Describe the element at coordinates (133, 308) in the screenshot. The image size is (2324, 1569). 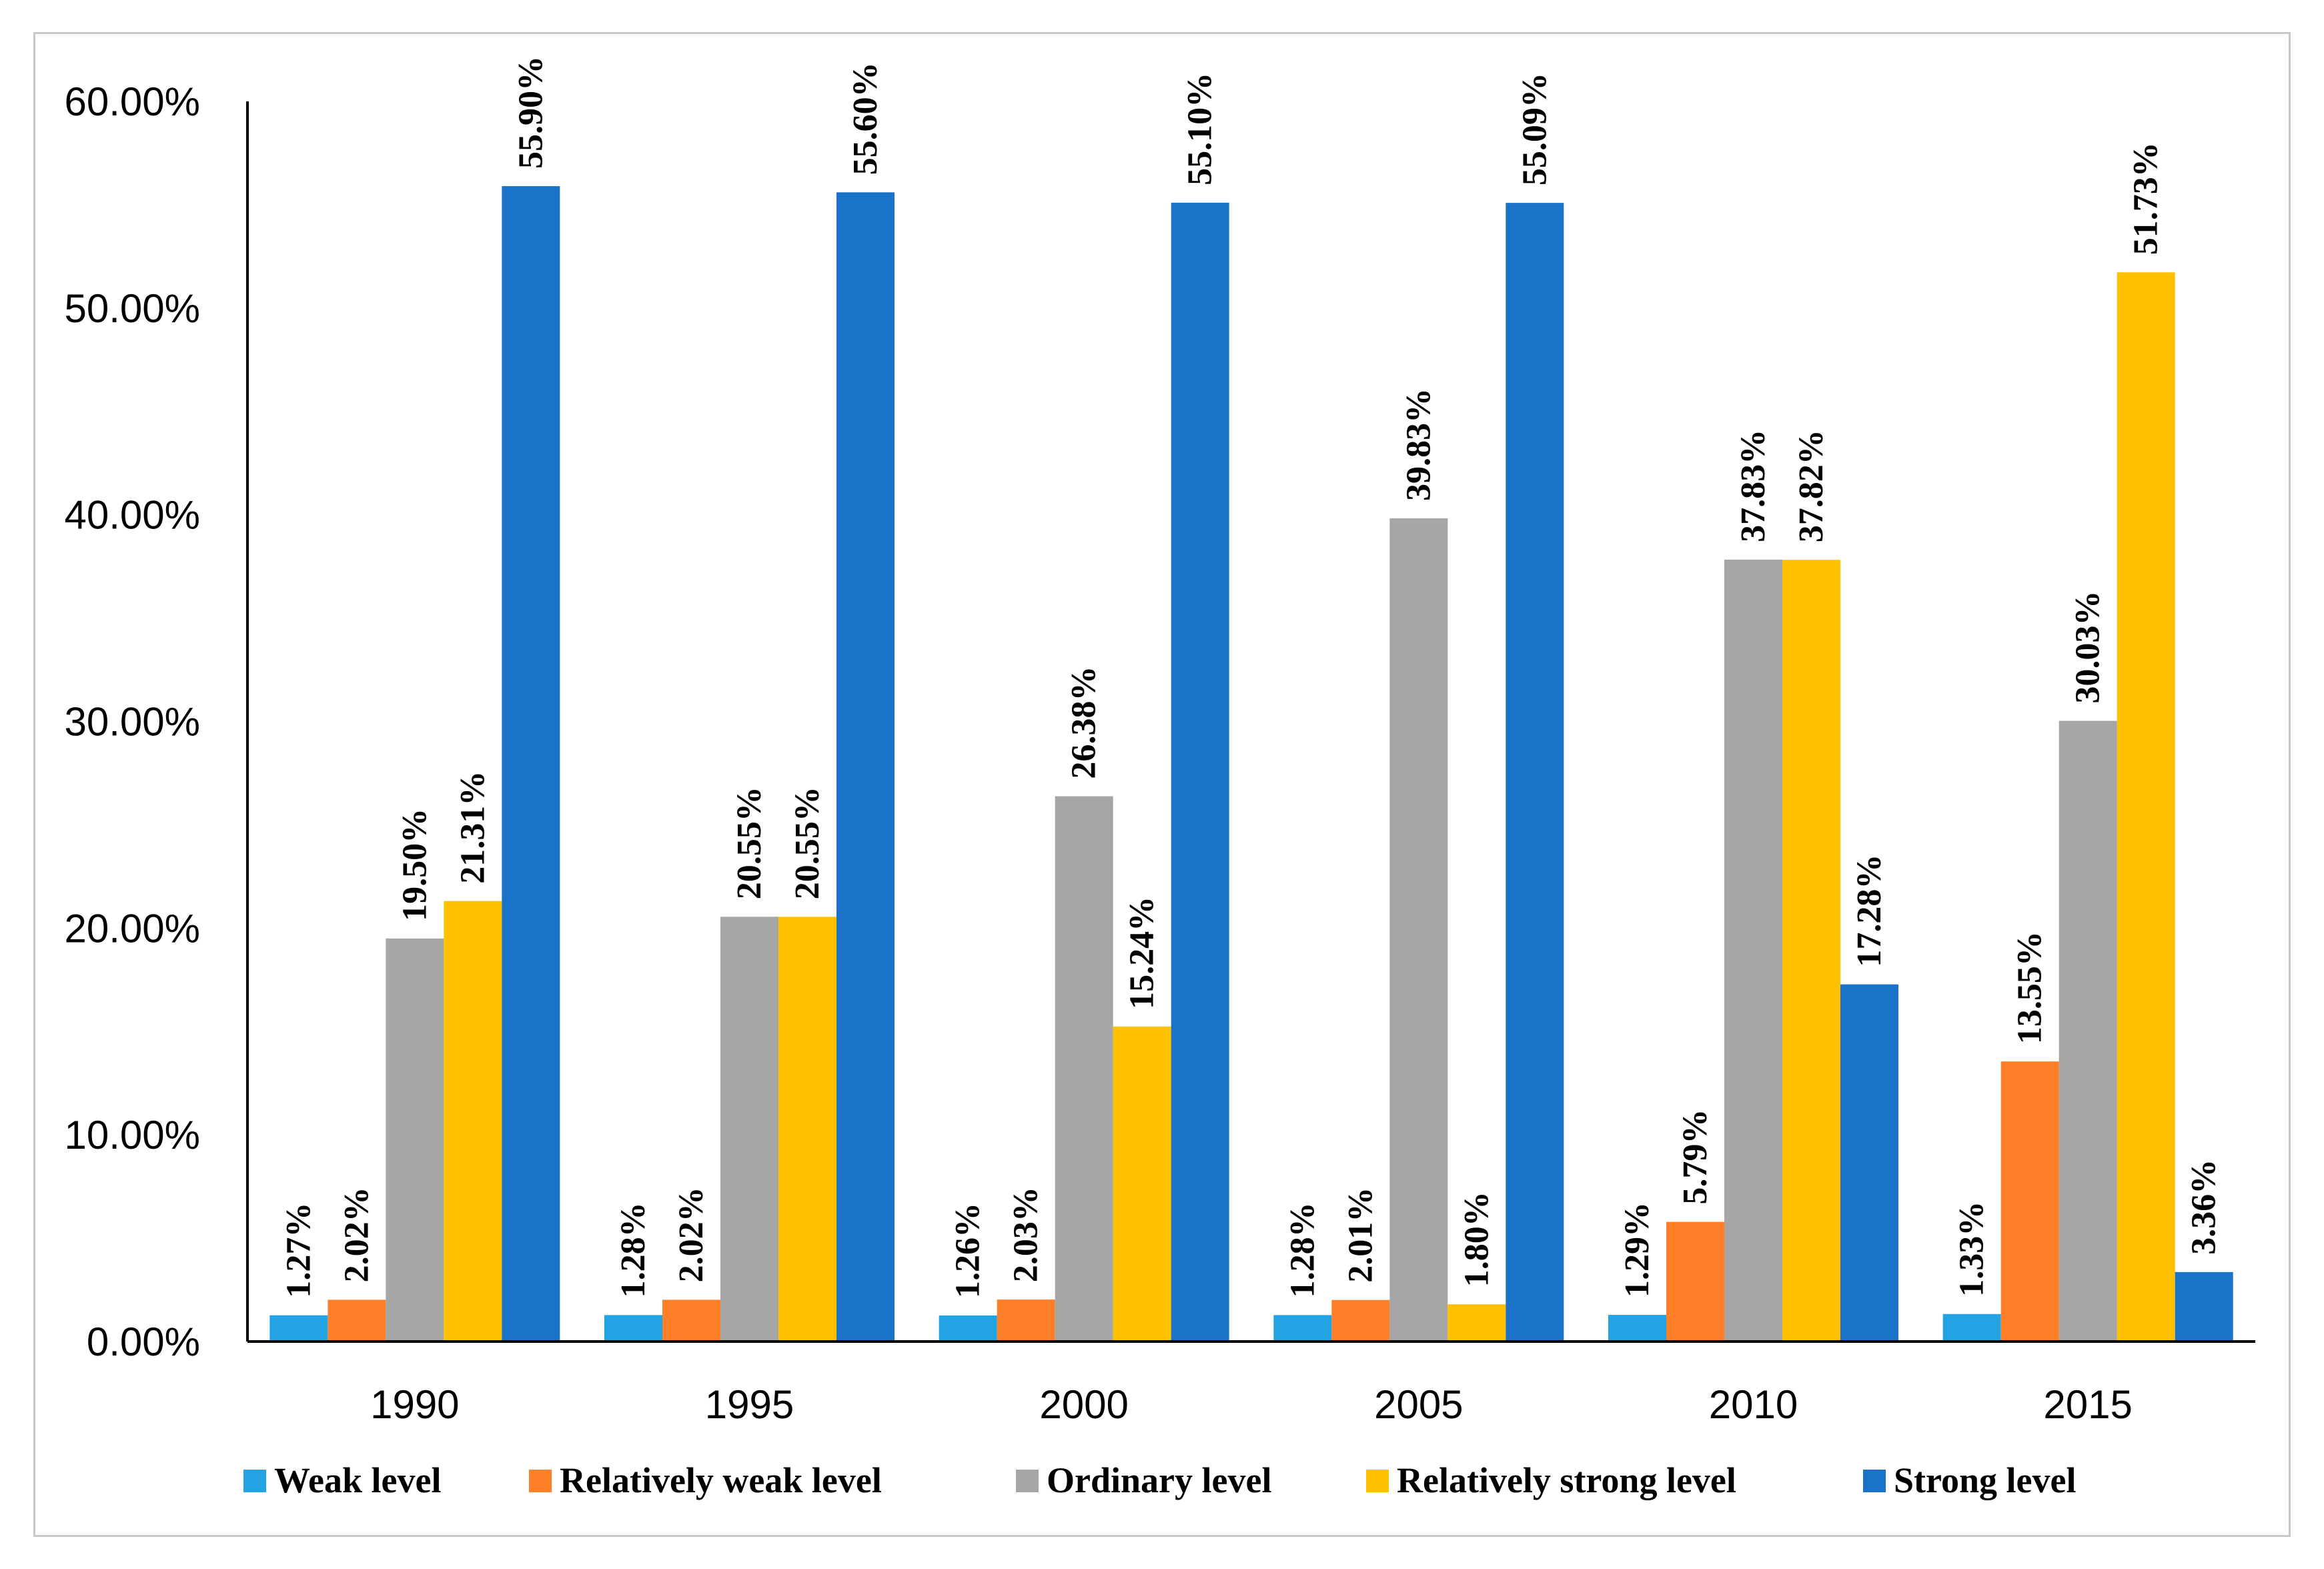
I see `y-tick-label: 50.00%` at that location.